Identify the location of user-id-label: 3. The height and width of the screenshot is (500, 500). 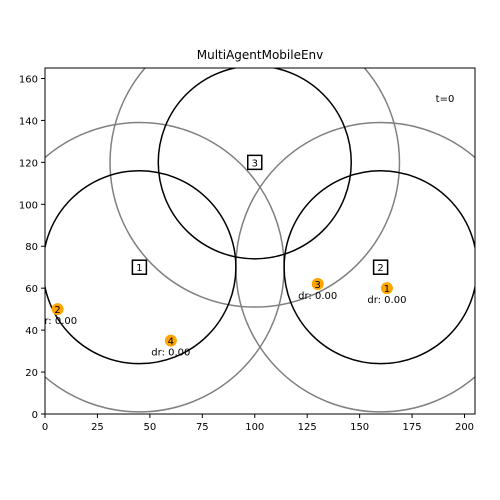
(317, 285).